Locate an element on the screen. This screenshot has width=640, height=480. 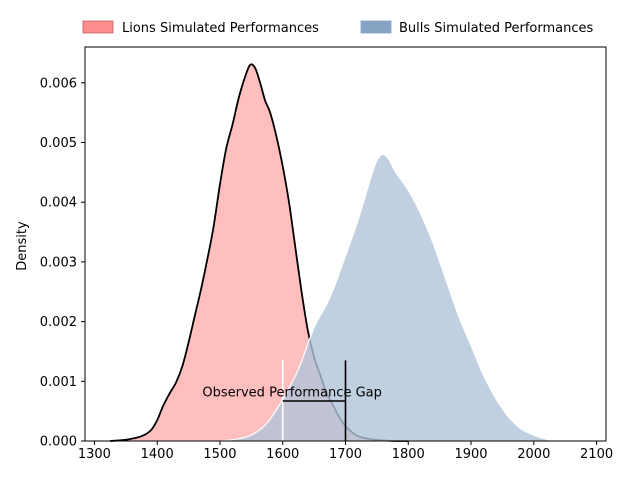
legend-swatch-bulls is located at coordinates (376, 27).